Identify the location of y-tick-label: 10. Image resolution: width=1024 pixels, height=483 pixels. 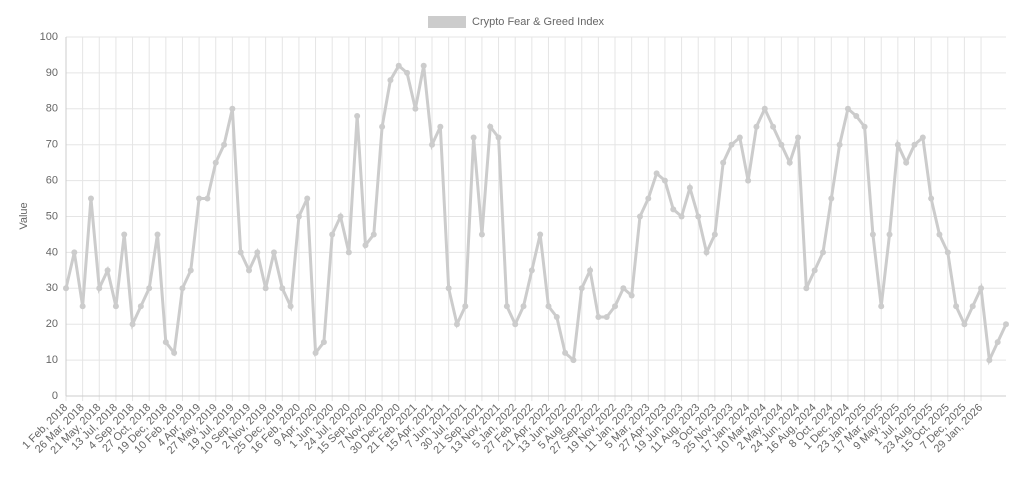
(52, 360).